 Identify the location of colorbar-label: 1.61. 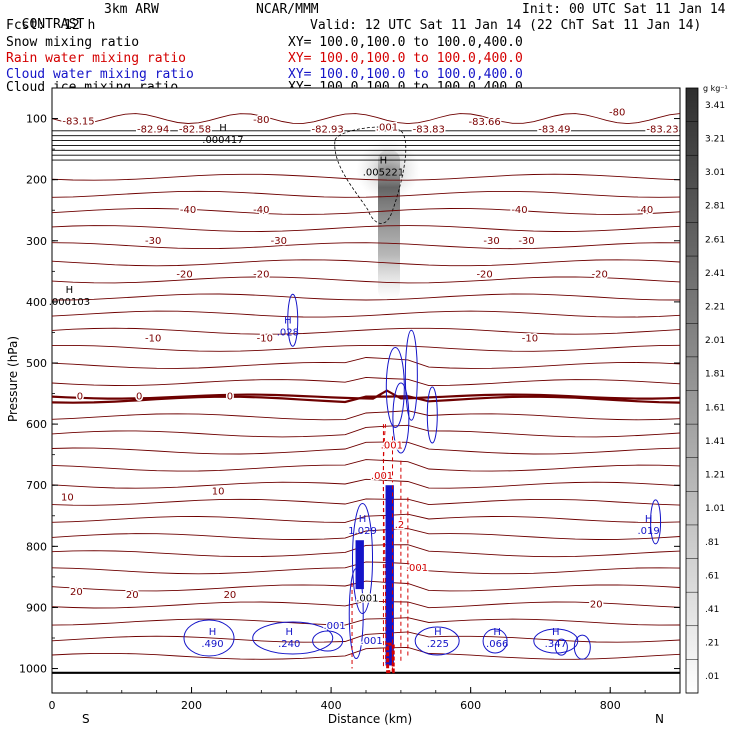
(715, 408).